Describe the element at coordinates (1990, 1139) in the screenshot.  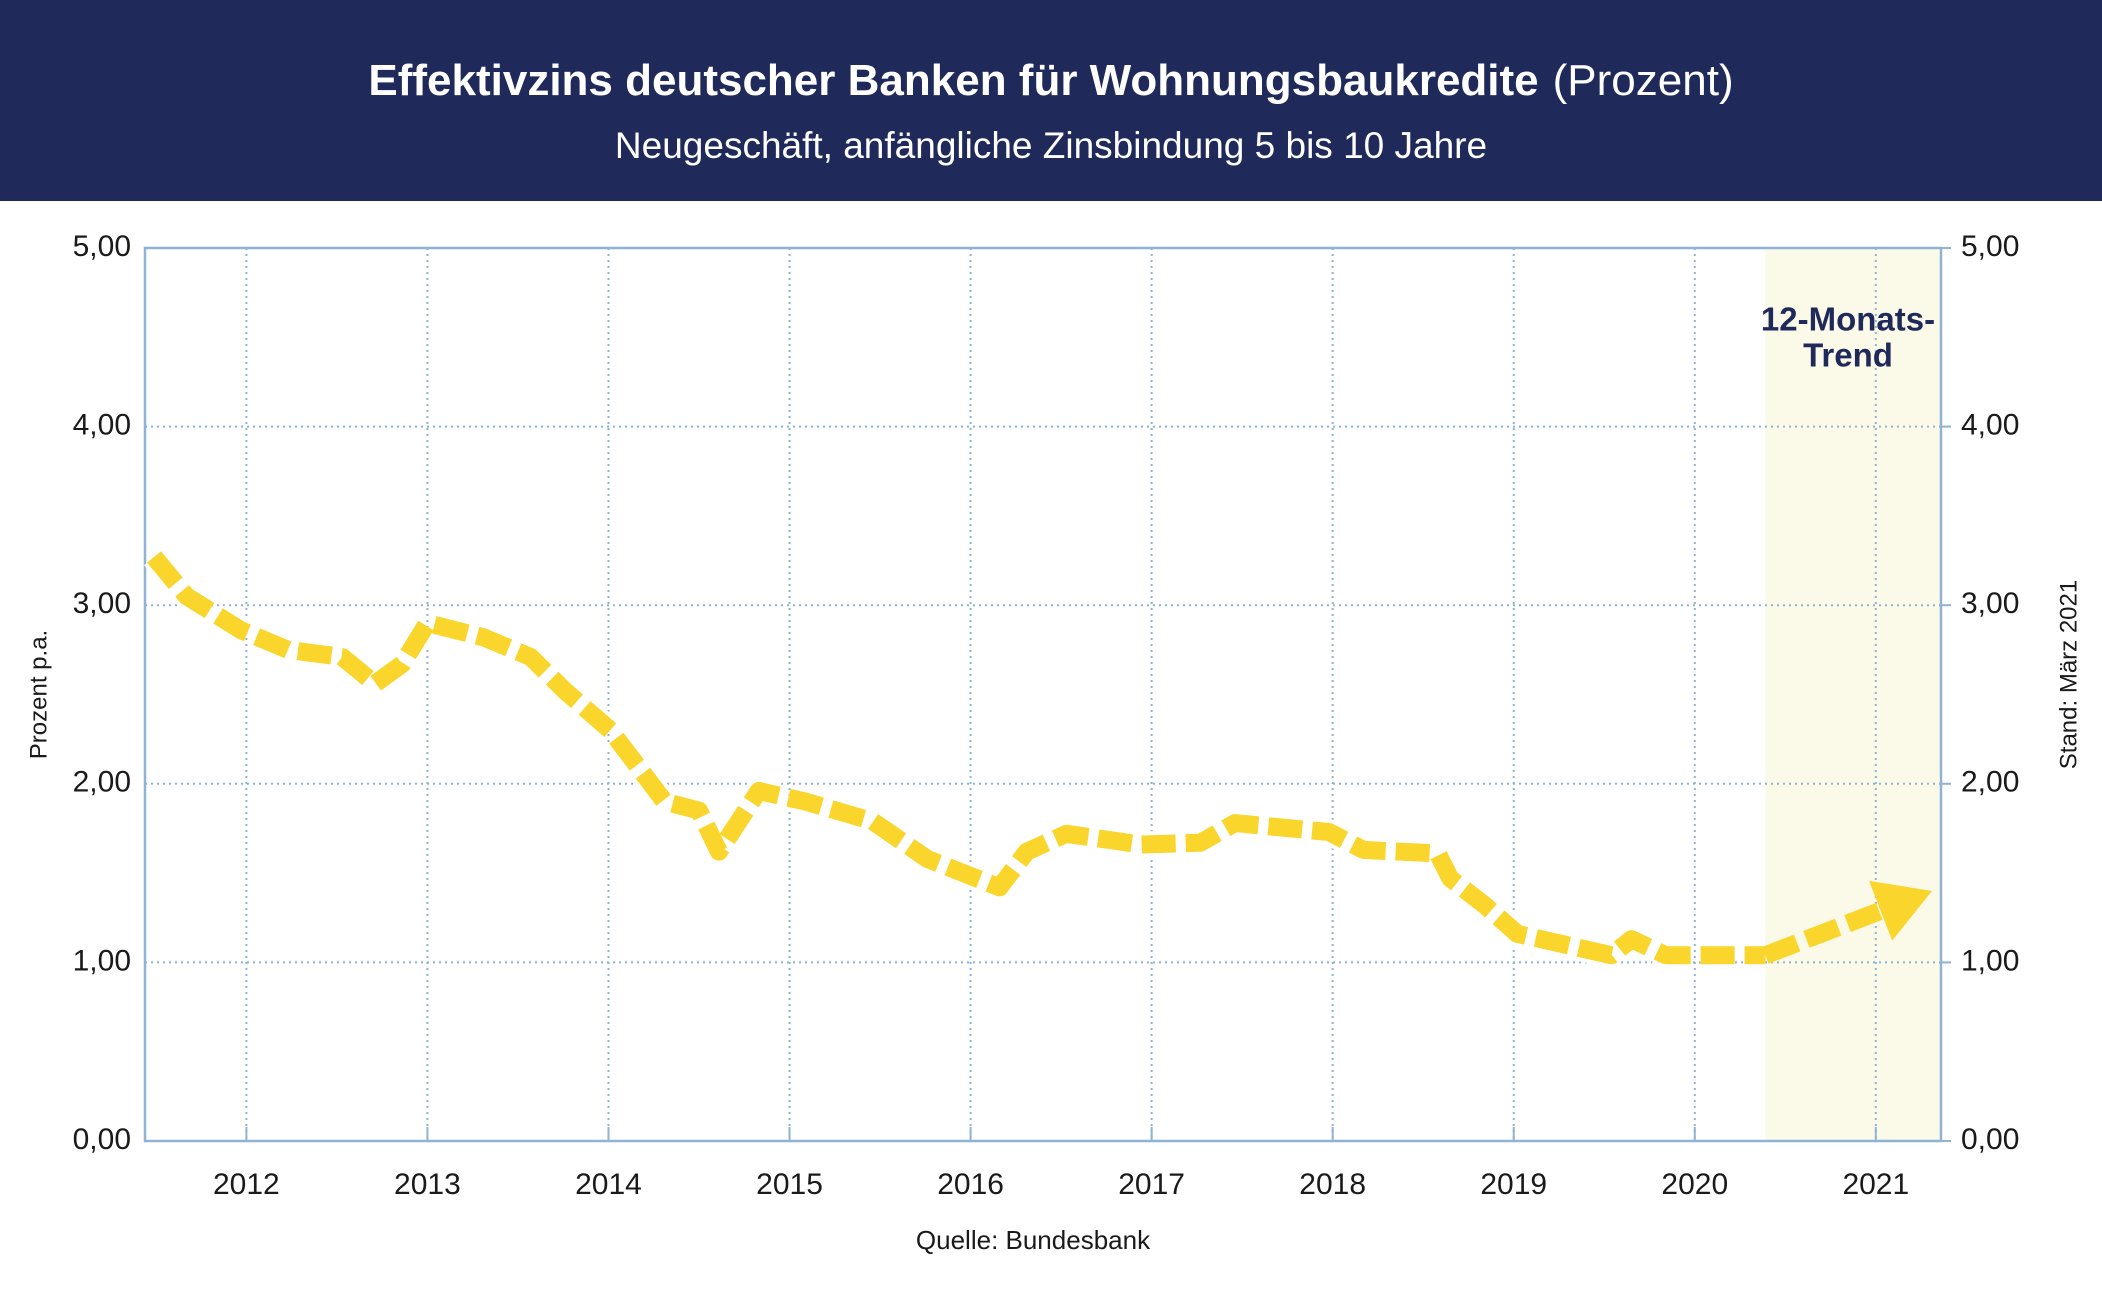
I see `y2-tick-label: 0,00` at that location.